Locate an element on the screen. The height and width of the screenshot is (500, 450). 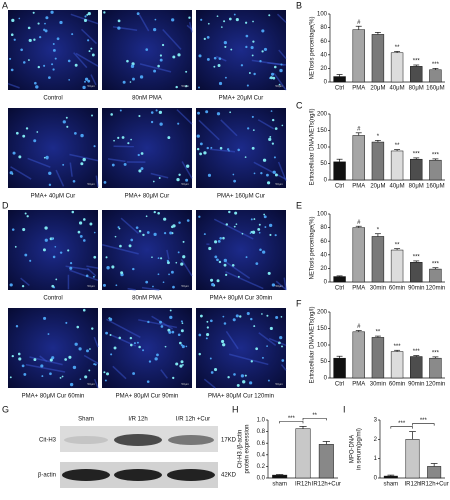
significance: * is located at coordinates (378, 137).